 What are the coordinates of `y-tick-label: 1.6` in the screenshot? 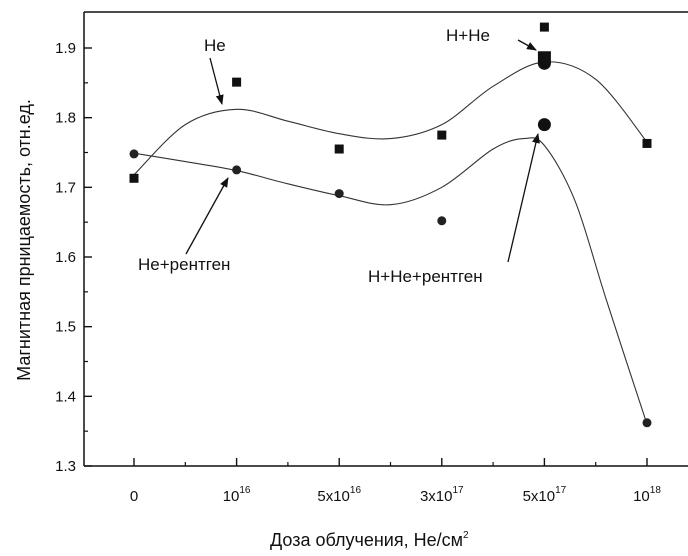 It's located at (65, 257).